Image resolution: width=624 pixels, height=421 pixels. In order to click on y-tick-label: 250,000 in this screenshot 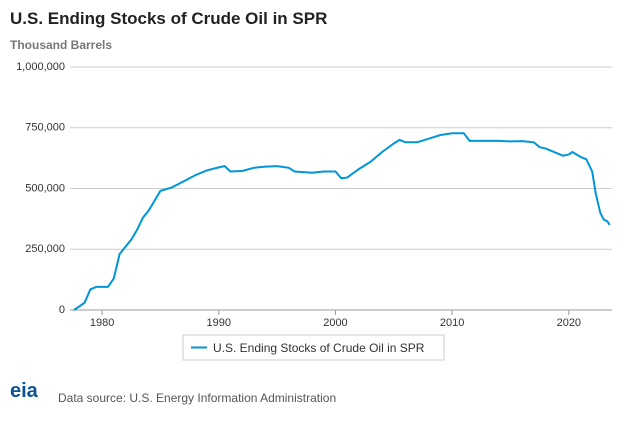, I will do `click(45, 249)`.